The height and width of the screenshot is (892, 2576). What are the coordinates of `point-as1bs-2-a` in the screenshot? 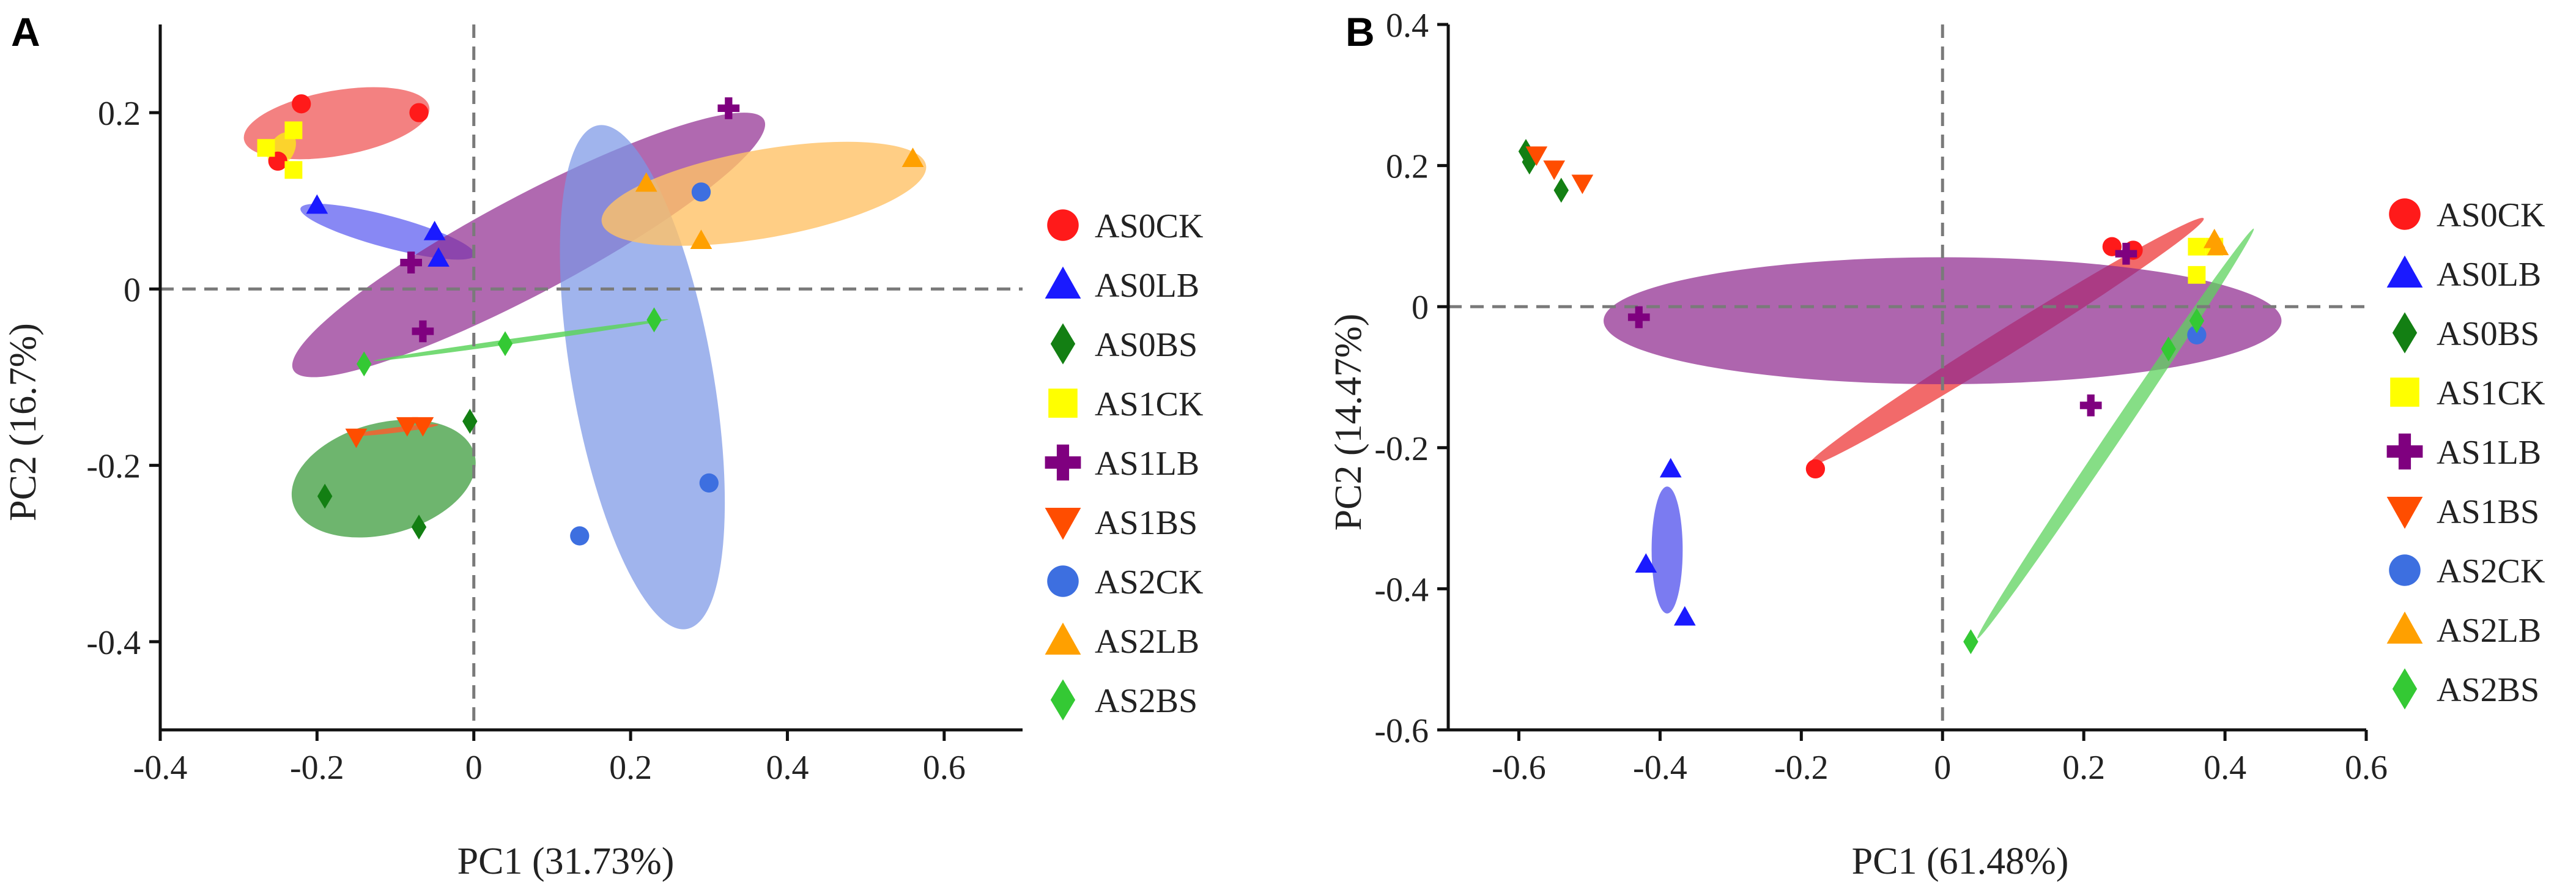 It's located at (407, 427).